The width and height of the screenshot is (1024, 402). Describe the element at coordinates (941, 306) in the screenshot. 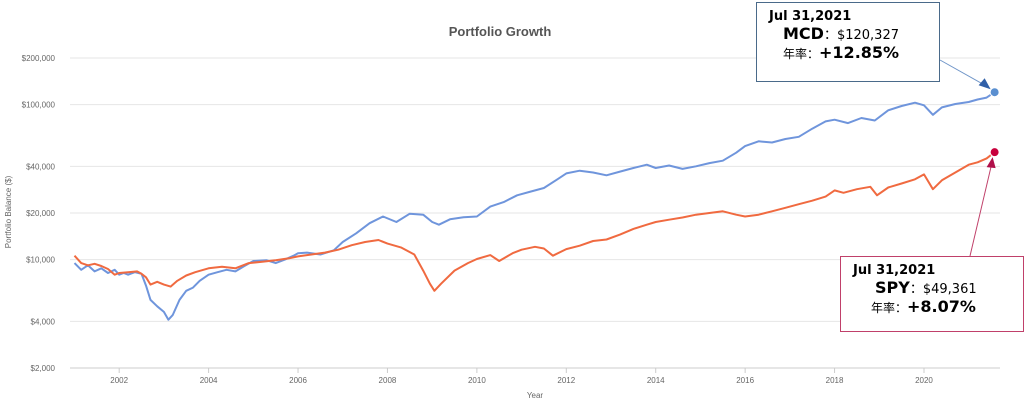

I see `callout-spy-rate: +8.07%` at that location.